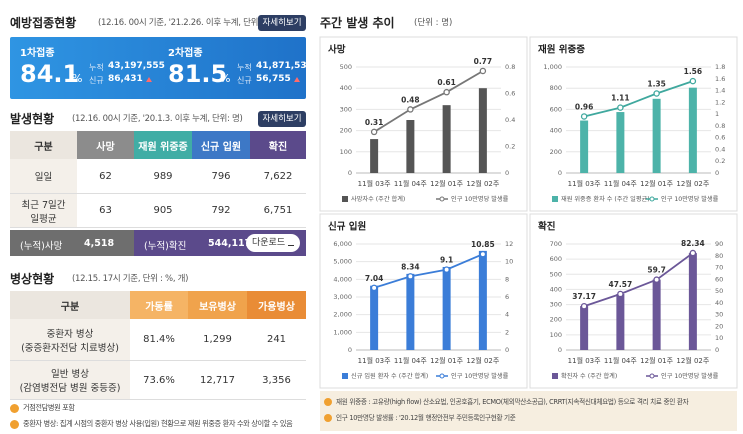  What do you see at coordinates (157, 119) in the screenshot?
I see `section-subtitle: (12.16. 00시 기준, '20.1.3. 이후 누계, 단위: 명)` at bounding box center [157, 119].